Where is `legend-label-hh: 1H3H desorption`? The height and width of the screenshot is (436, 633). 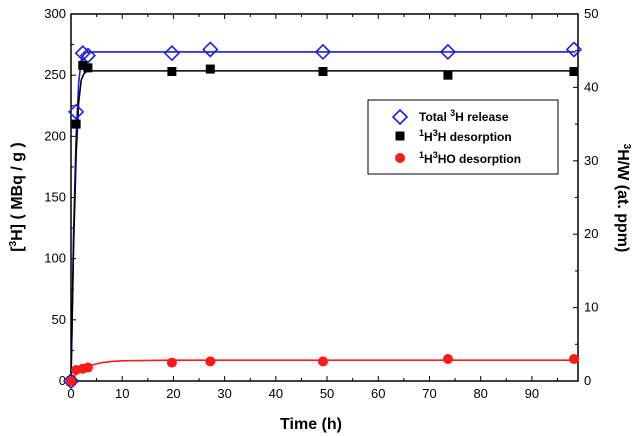 legend-label-hh: 1H3H desorption is located at coordinates (465, 136).